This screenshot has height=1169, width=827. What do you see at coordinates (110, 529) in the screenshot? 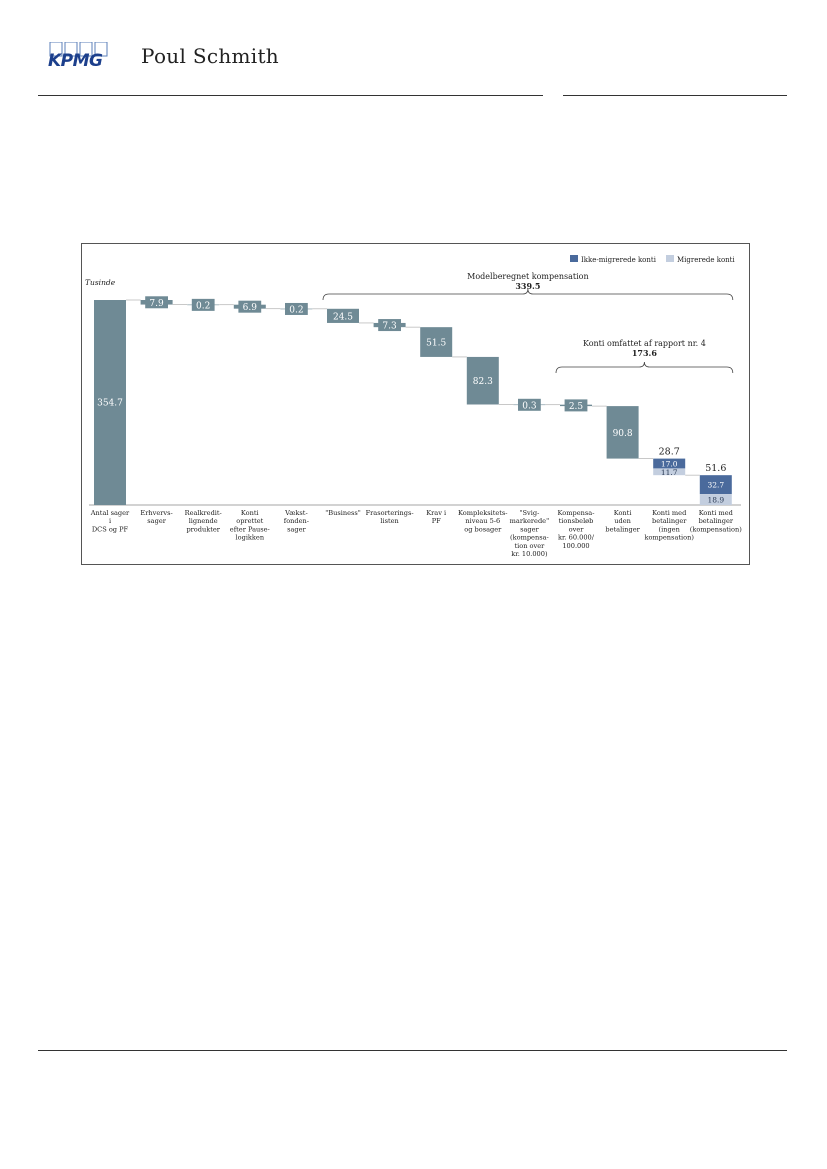
I see `category-label-0-2: DCS og PF` at bounding box center [110, 529].